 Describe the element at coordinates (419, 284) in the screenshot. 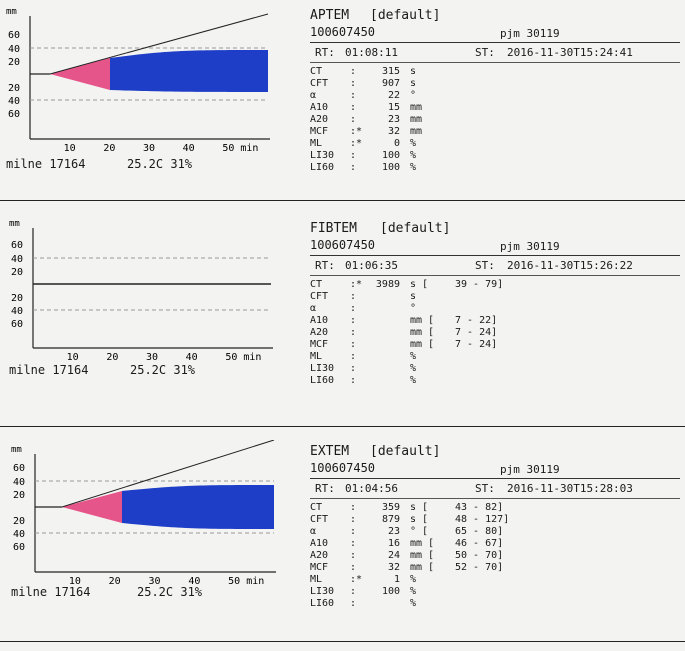

I see `unit: s [` at that location.